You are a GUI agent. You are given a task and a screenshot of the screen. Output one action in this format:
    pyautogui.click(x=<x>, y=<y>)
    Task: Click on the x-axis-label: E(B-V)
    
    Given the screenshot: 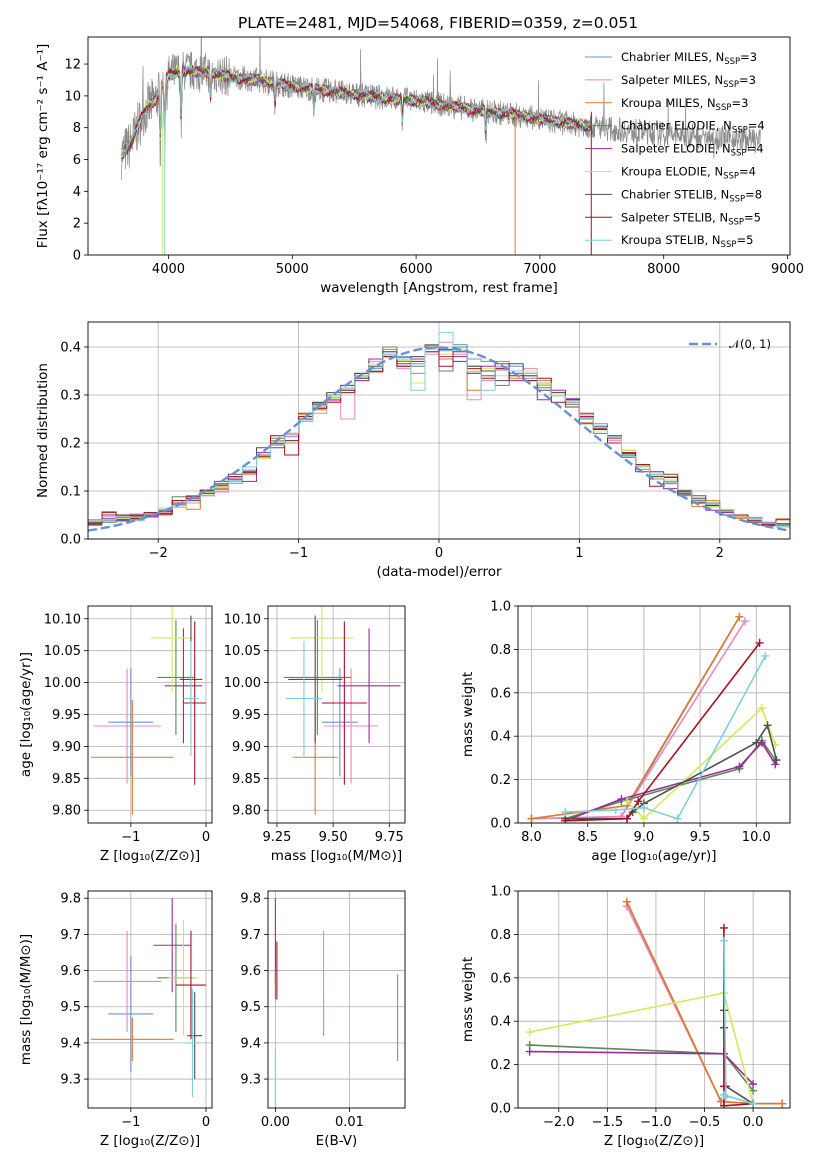 What is the action you would take?
    pyautogui.click(x=337, y=1141)
    